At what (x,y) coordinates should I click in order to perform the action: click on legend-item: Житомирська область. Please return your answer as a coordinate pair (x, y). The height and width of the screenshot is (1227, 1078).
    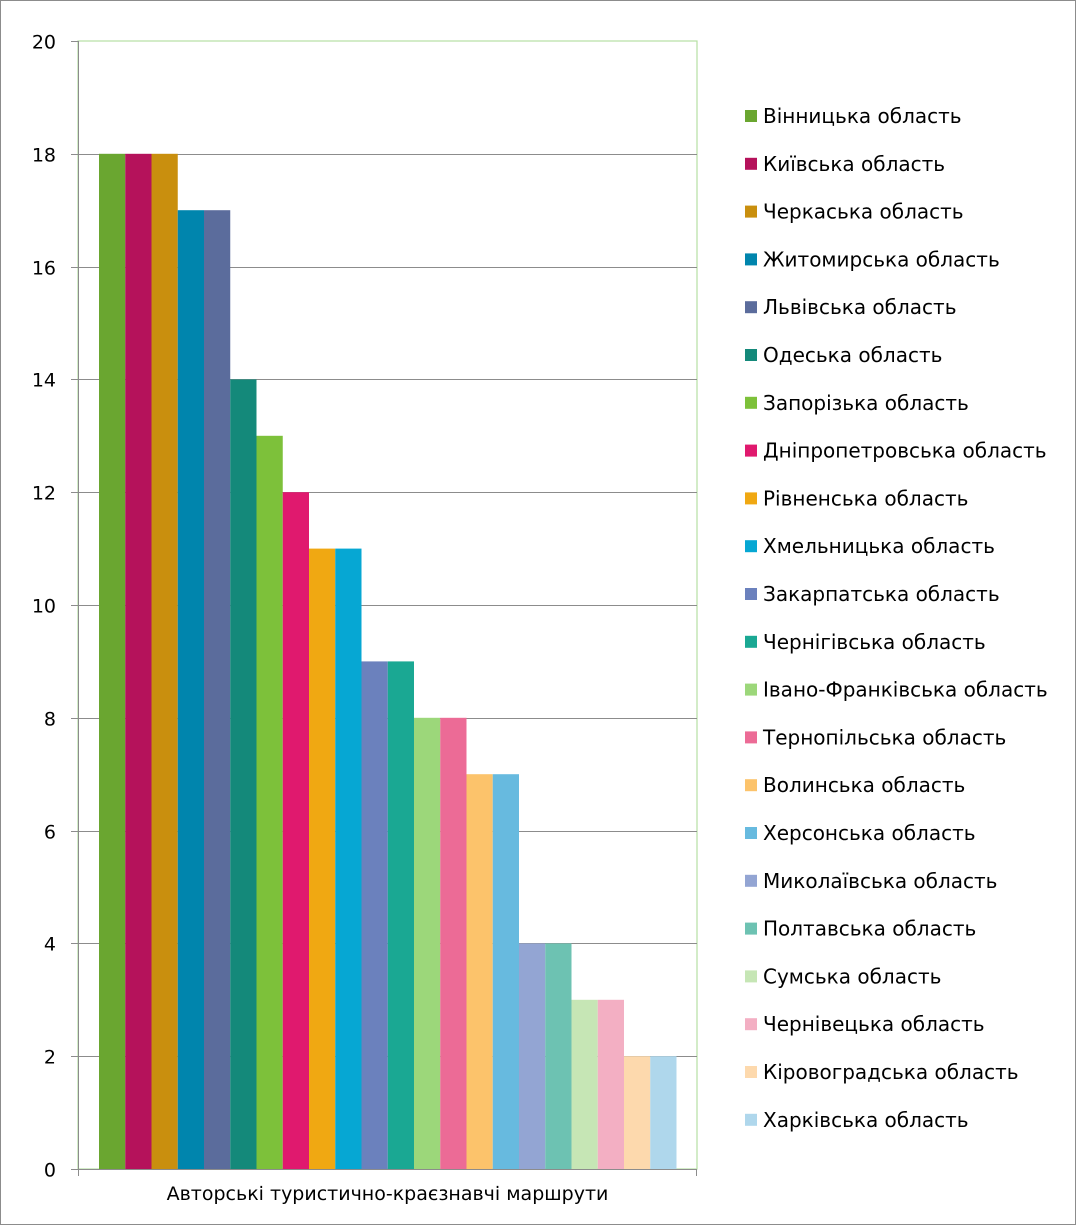
    Looking at the image, I should click on (872, 259).